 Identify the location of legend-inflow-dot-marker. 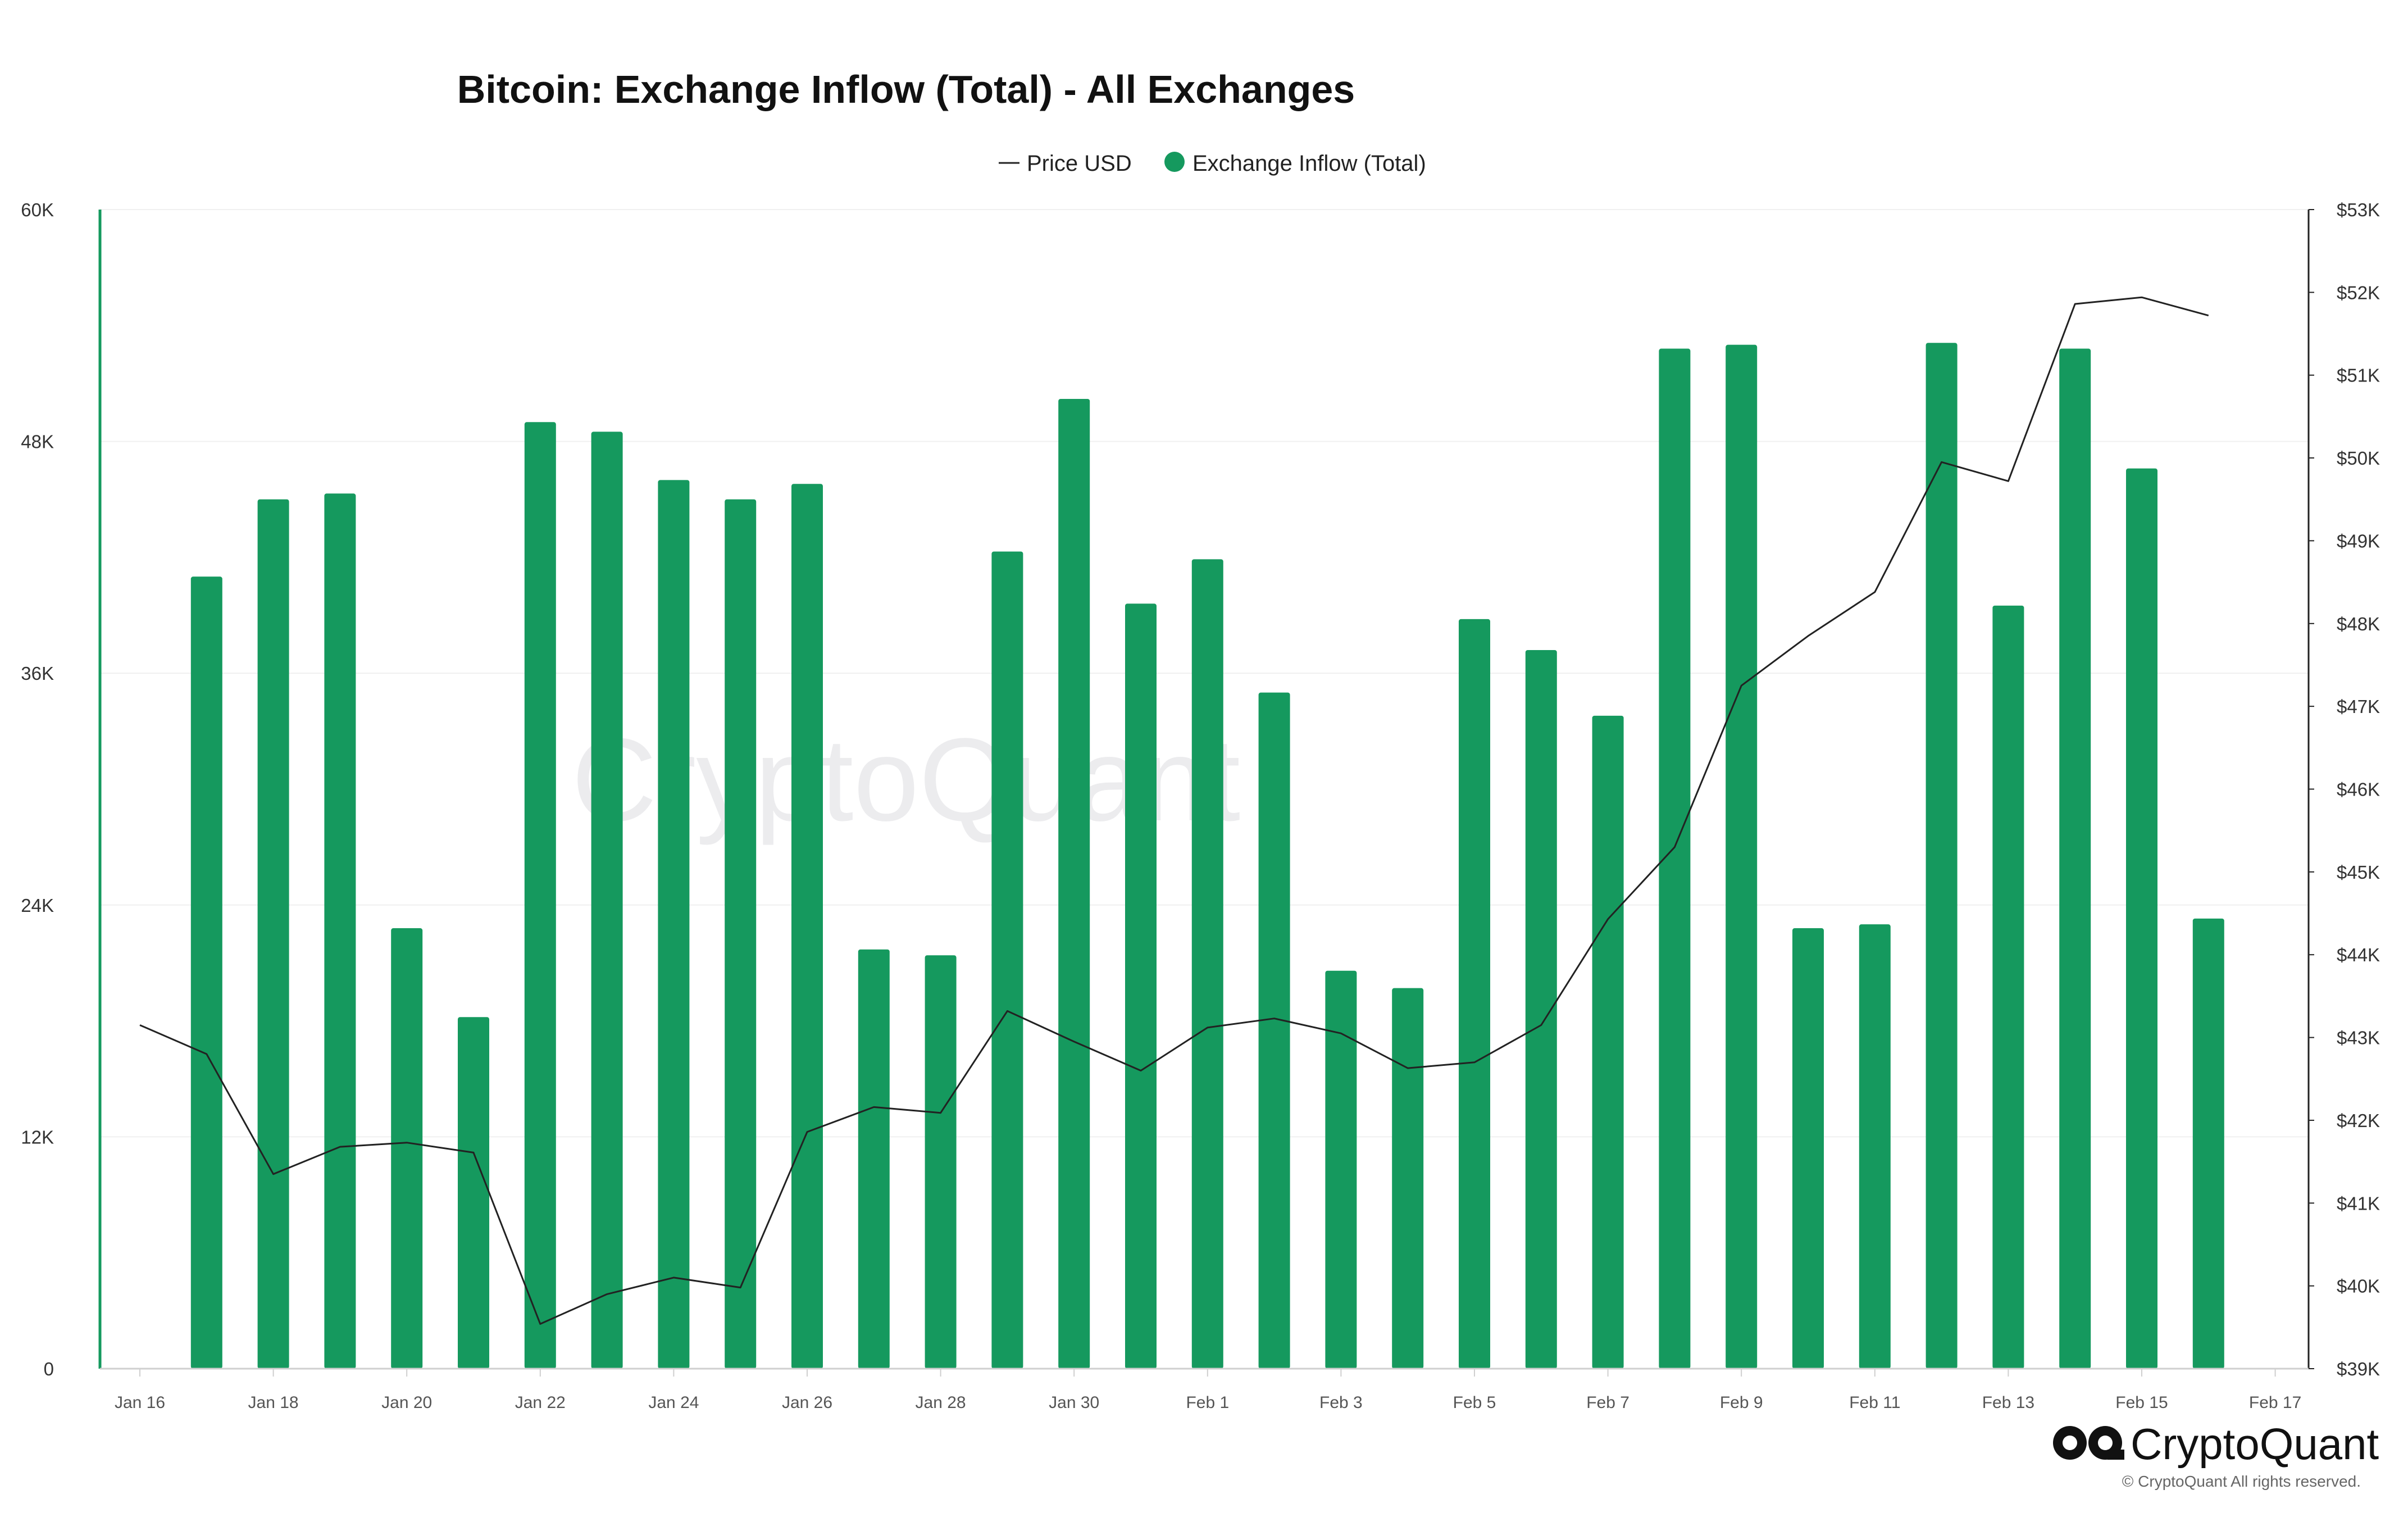
(1174, 162).